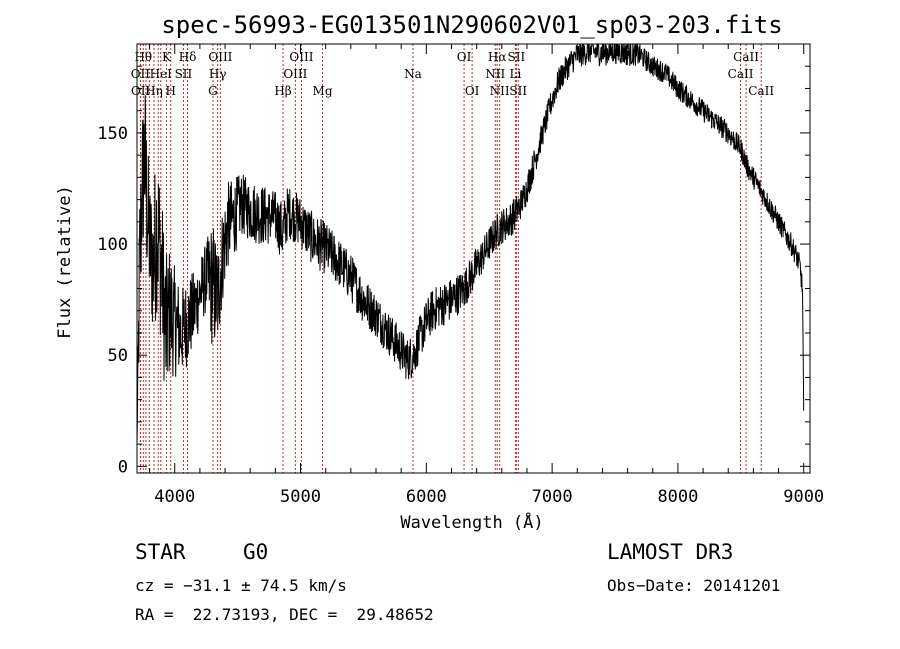 This screenshot has width=900, height=649. I want to click on line-label-2: Hθ, so click(143, 57).